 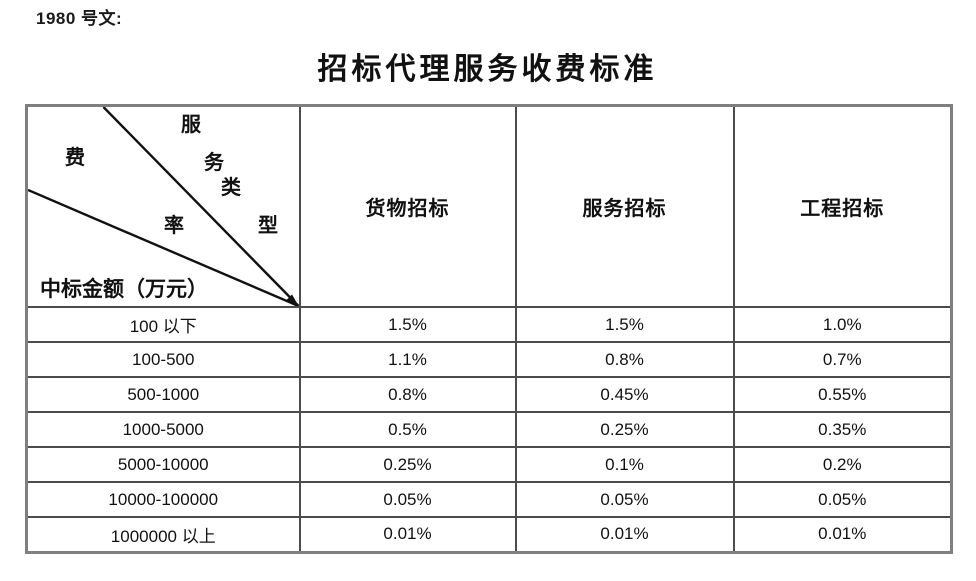 I want to click on rate-cell: 0.1%, so click(x=624, y=464).